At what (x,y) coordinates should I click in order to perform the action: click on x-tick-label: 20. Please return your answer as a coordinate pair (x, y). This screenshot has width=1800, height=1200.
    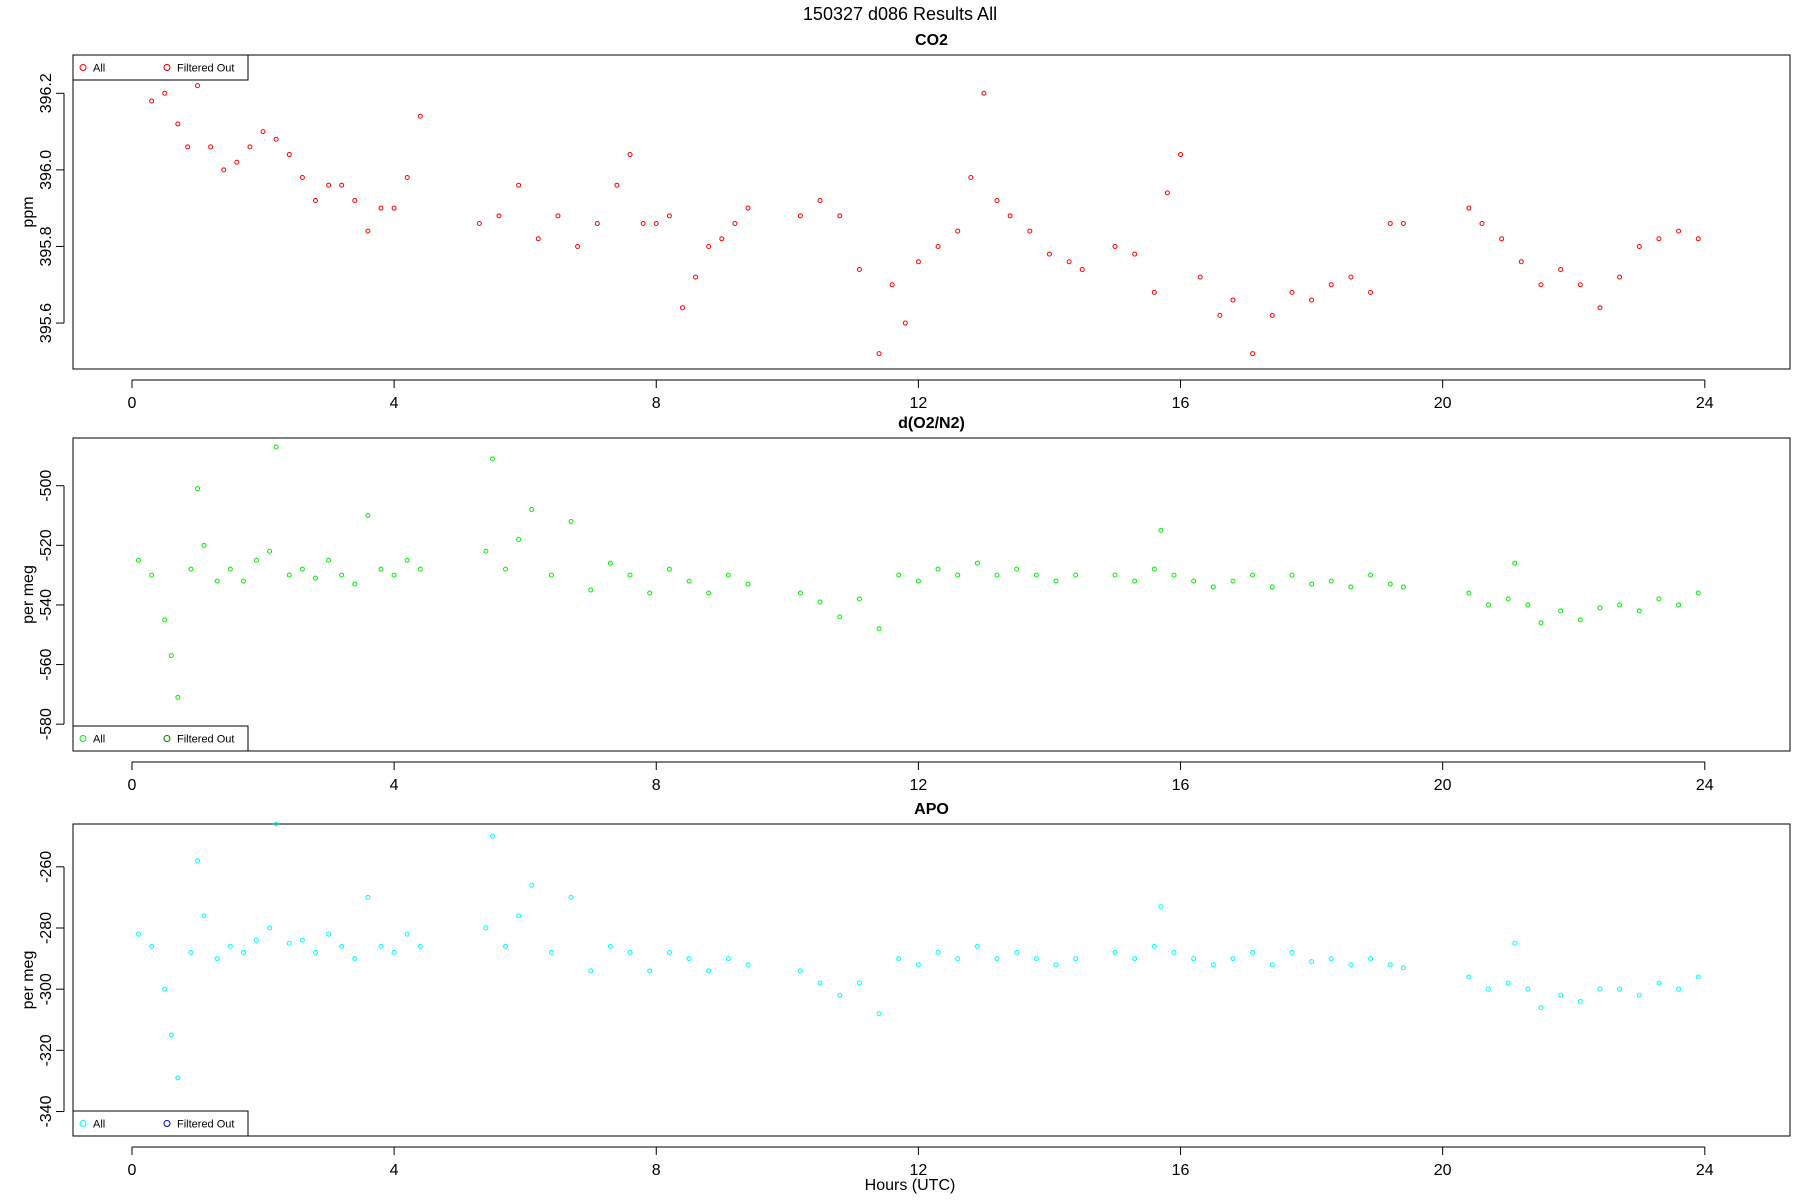
    Looking at the image, I should click on (1443, 1170).